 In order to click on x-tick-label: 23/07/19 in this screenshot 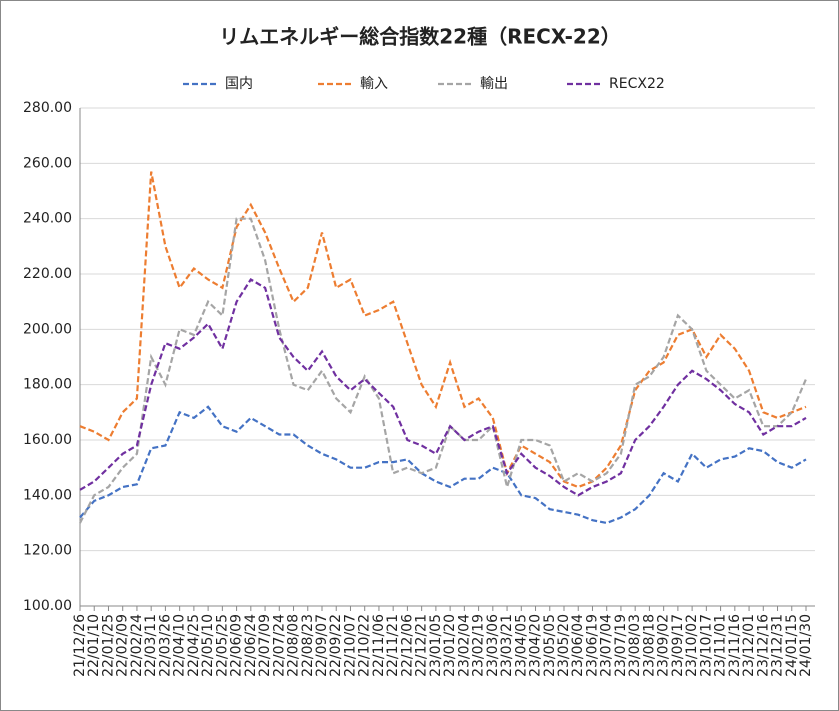, I will do `click(621, 645)`.